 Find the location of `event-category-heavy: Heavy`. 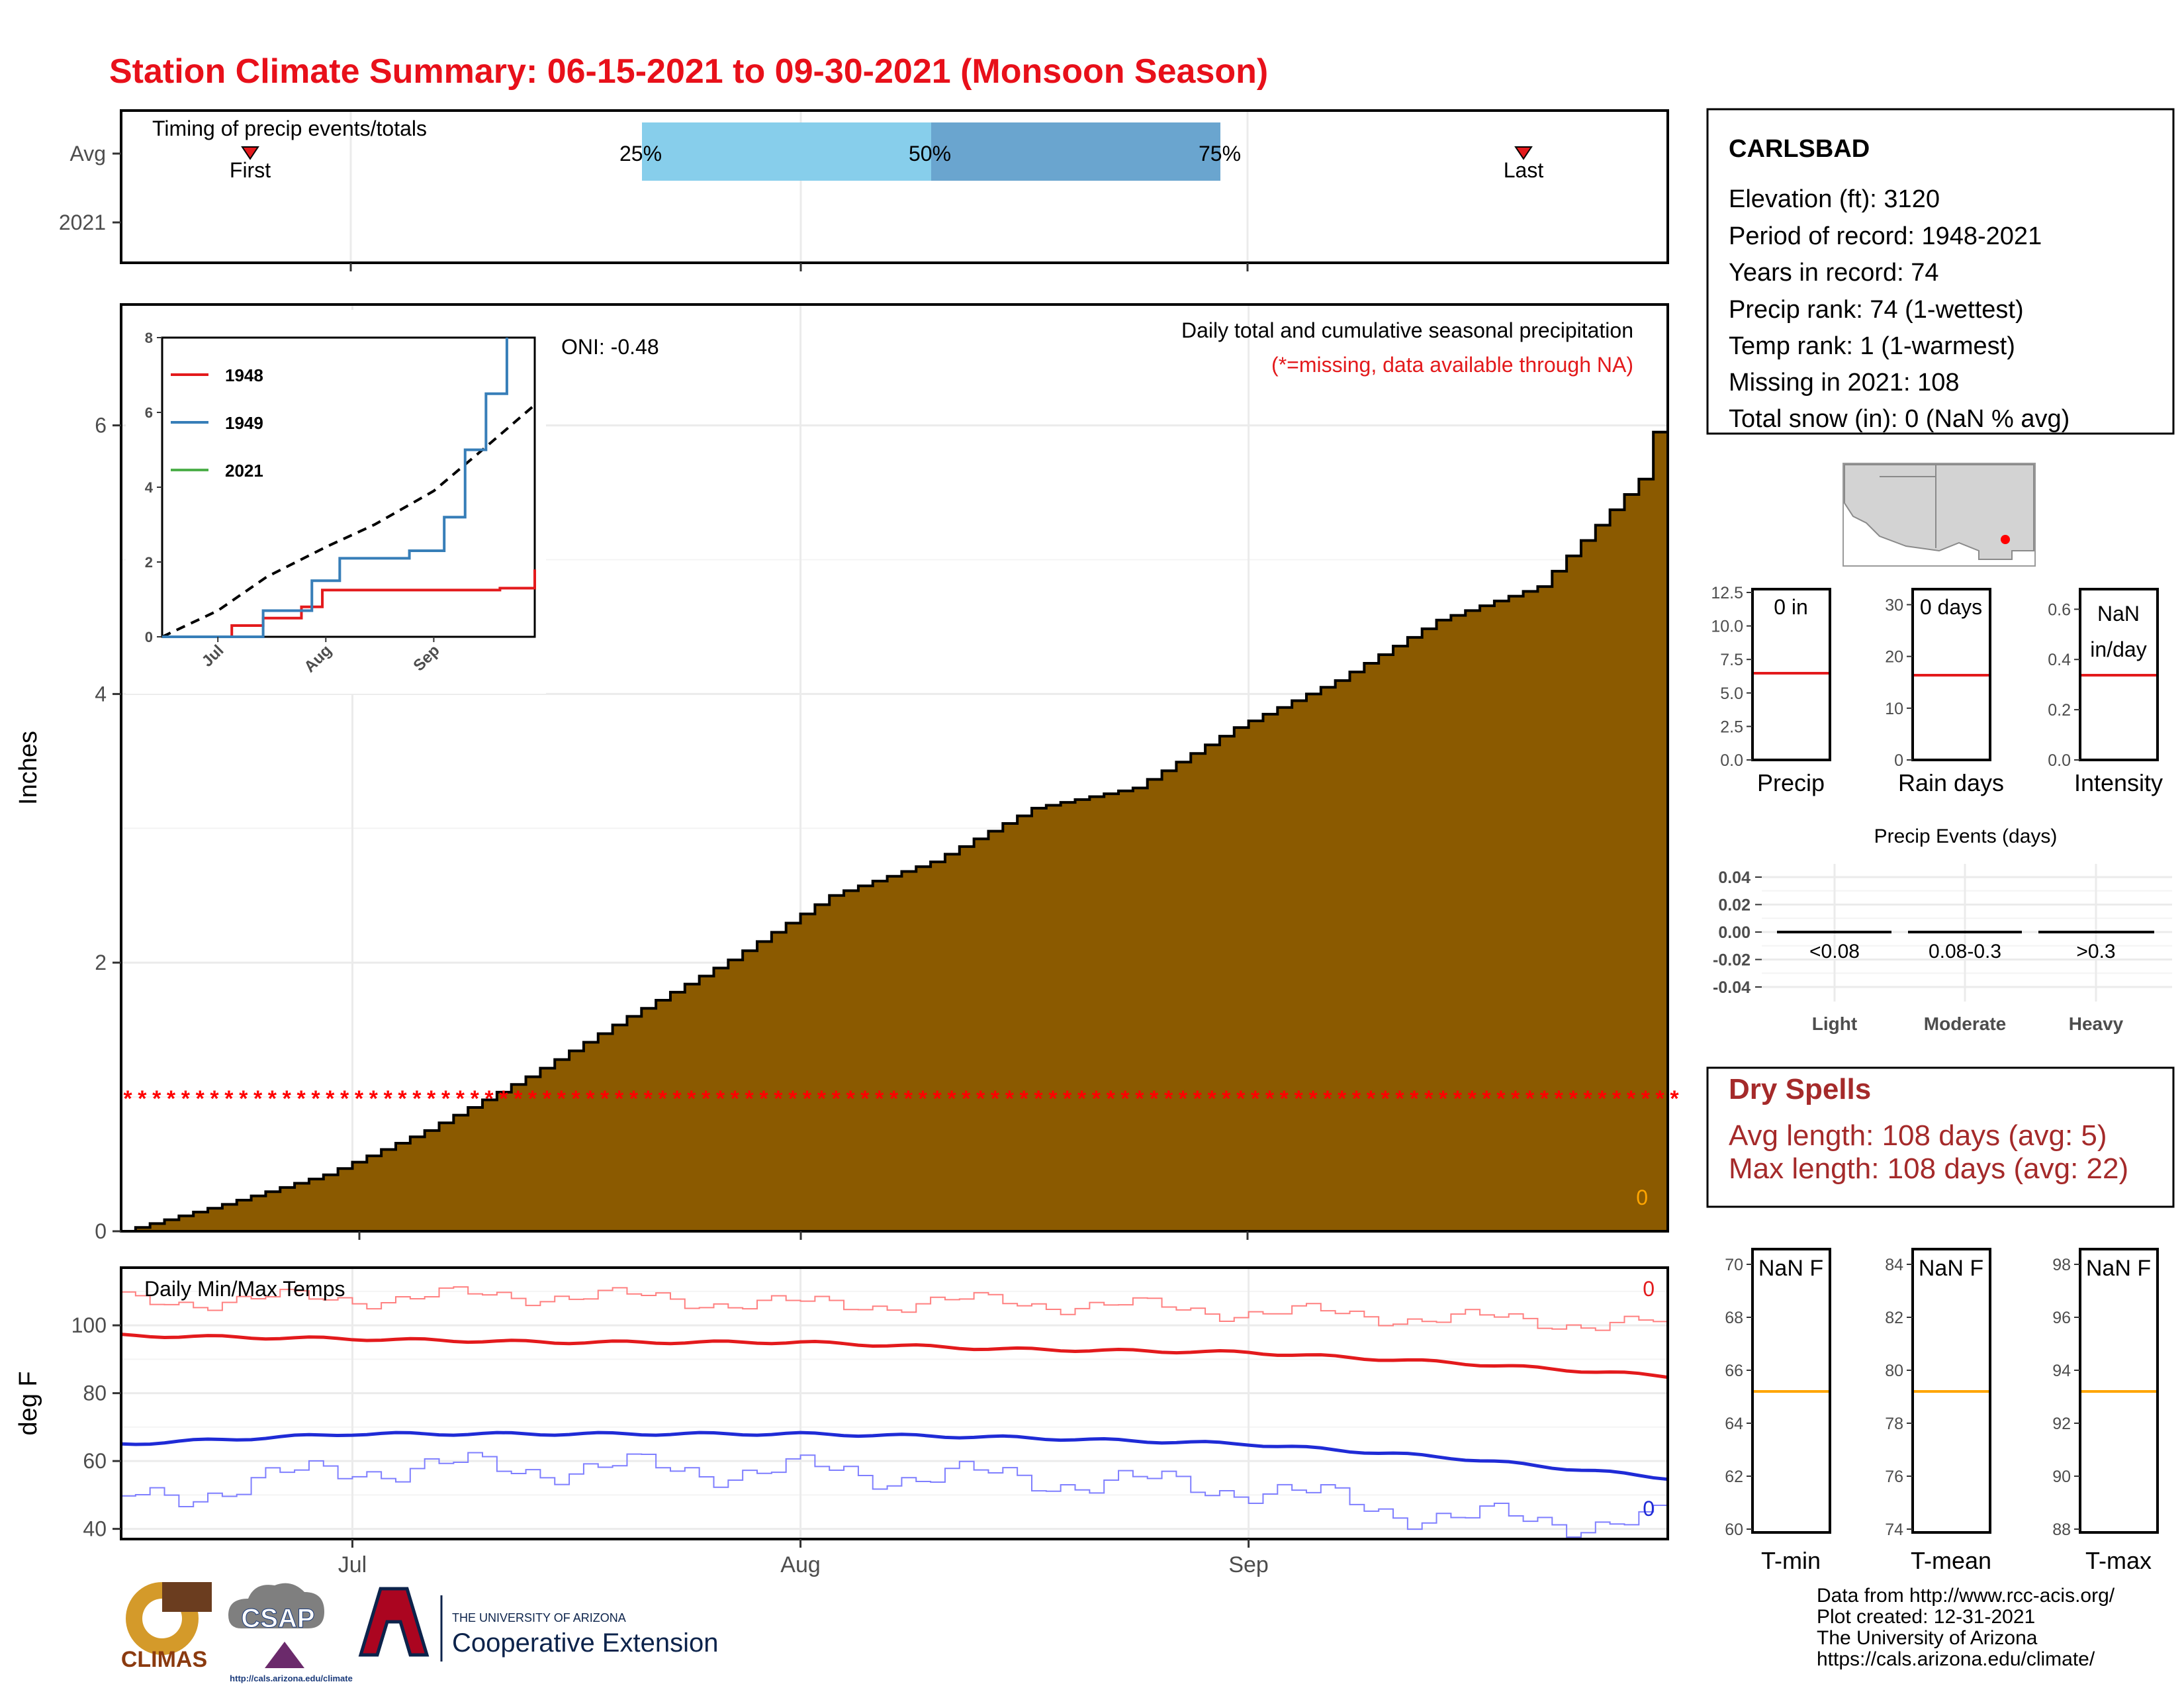

event-category-heavy: Heavy is located at coordinates (2096, 1023).